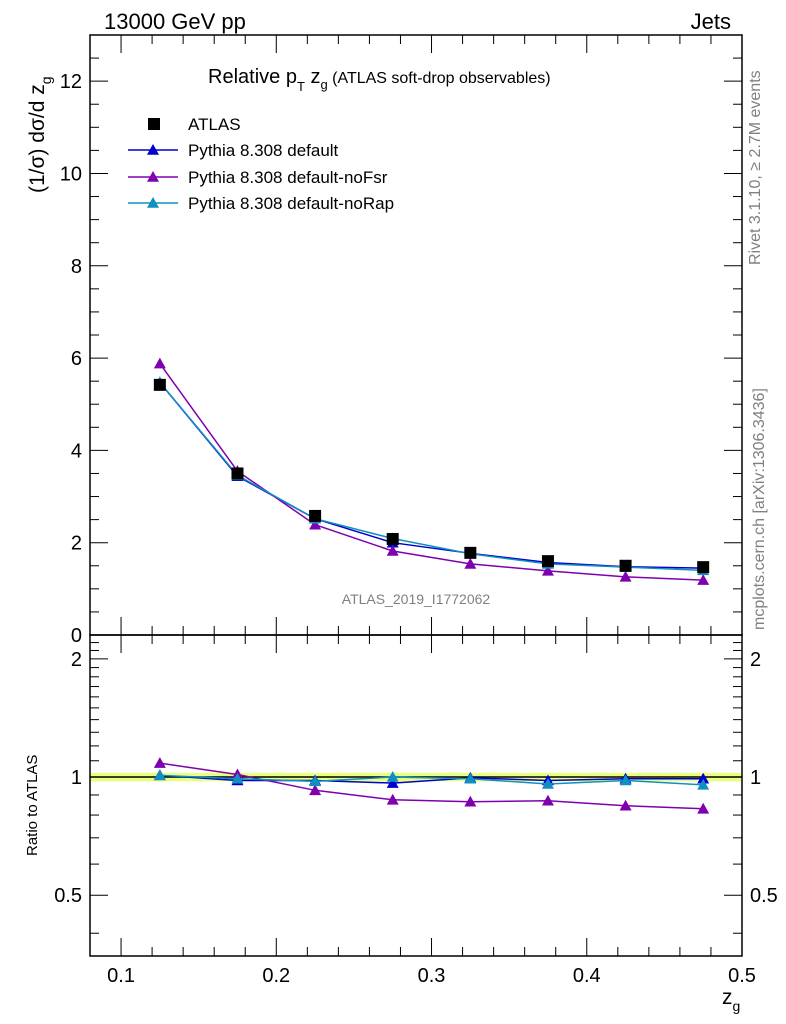 The image size is (786, 1024). Describe the element at coordinates (175, 21) in the screenshot. I see `header-left: 13000 GeV pp` at that location.